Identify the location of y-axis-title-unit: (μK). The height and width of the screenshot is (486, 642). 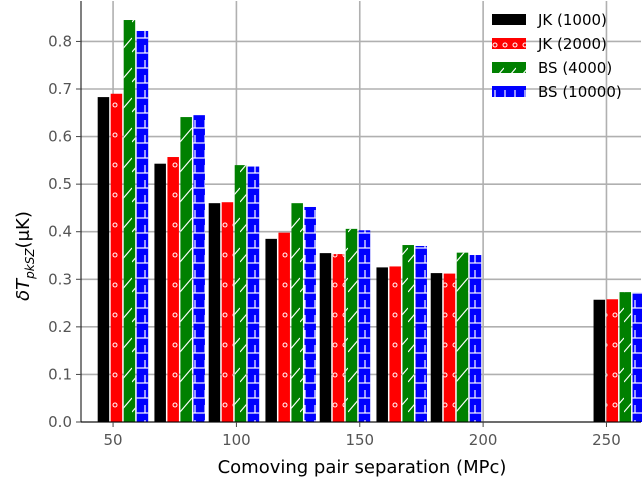
(23, 229).